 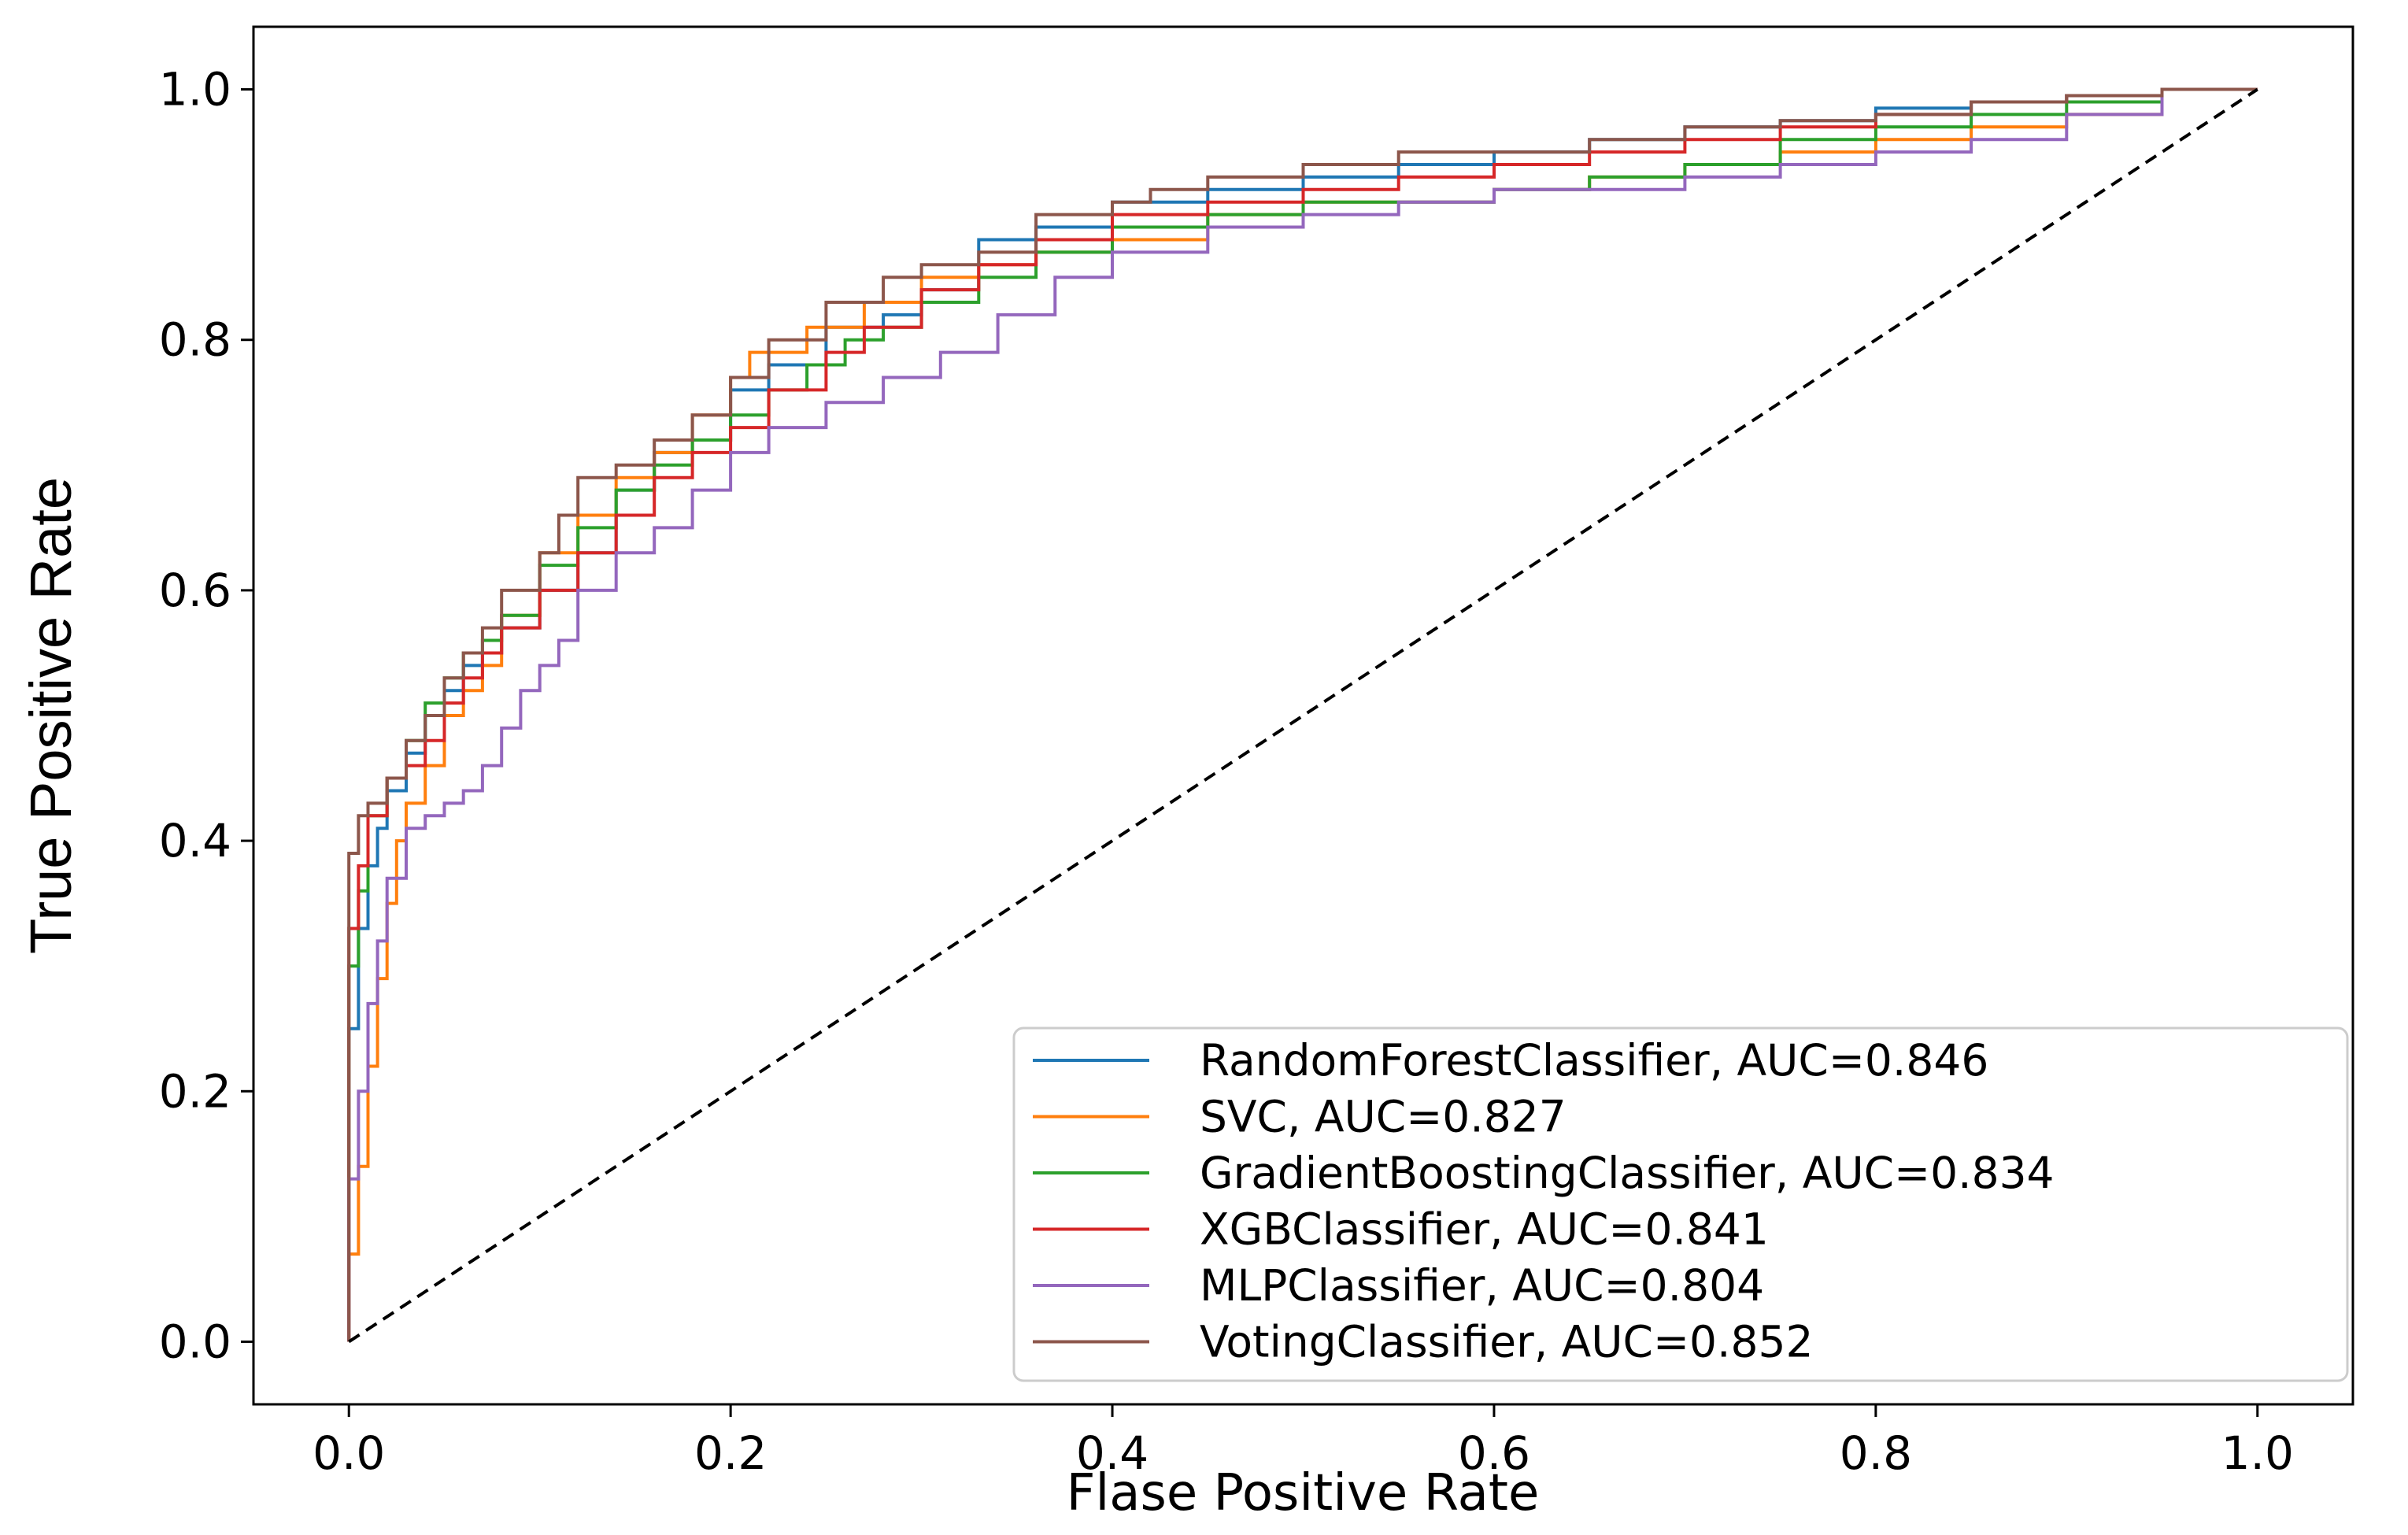 I want to click on y-tick-label: 0.6, so click(x=195, y=590).